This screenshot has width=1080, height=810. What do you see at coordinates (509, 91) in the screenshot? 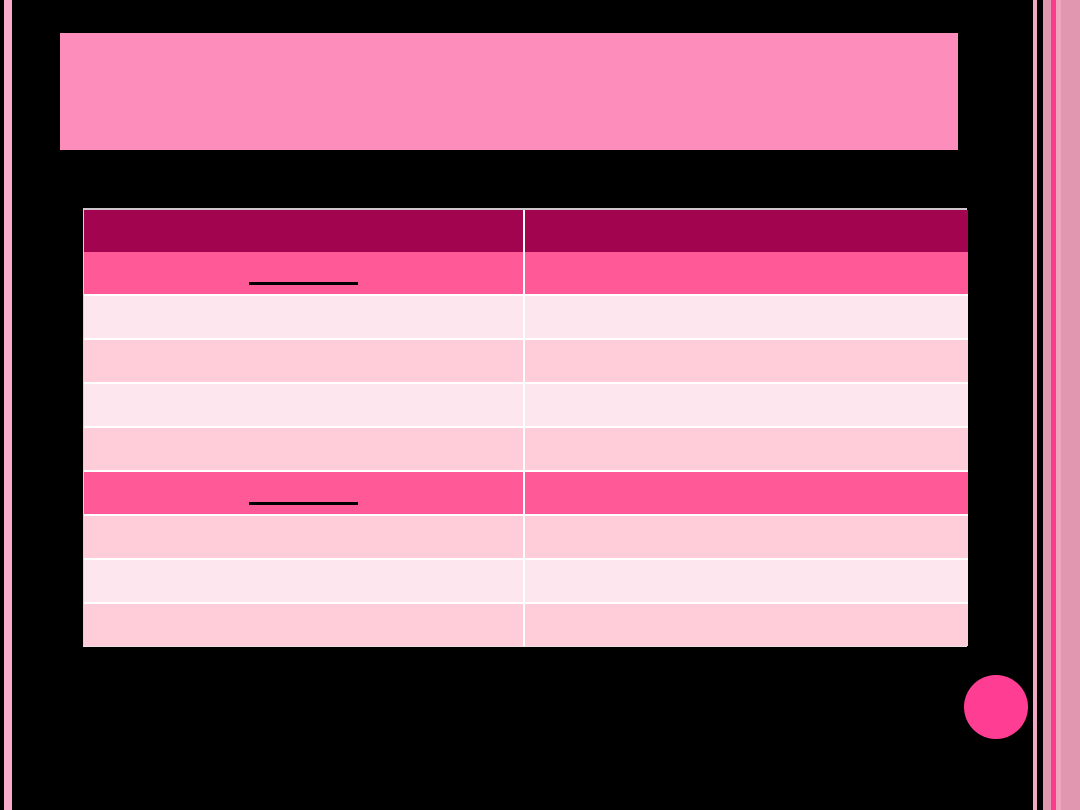
I see `title-placeholder` at bounding box center [509, 91].